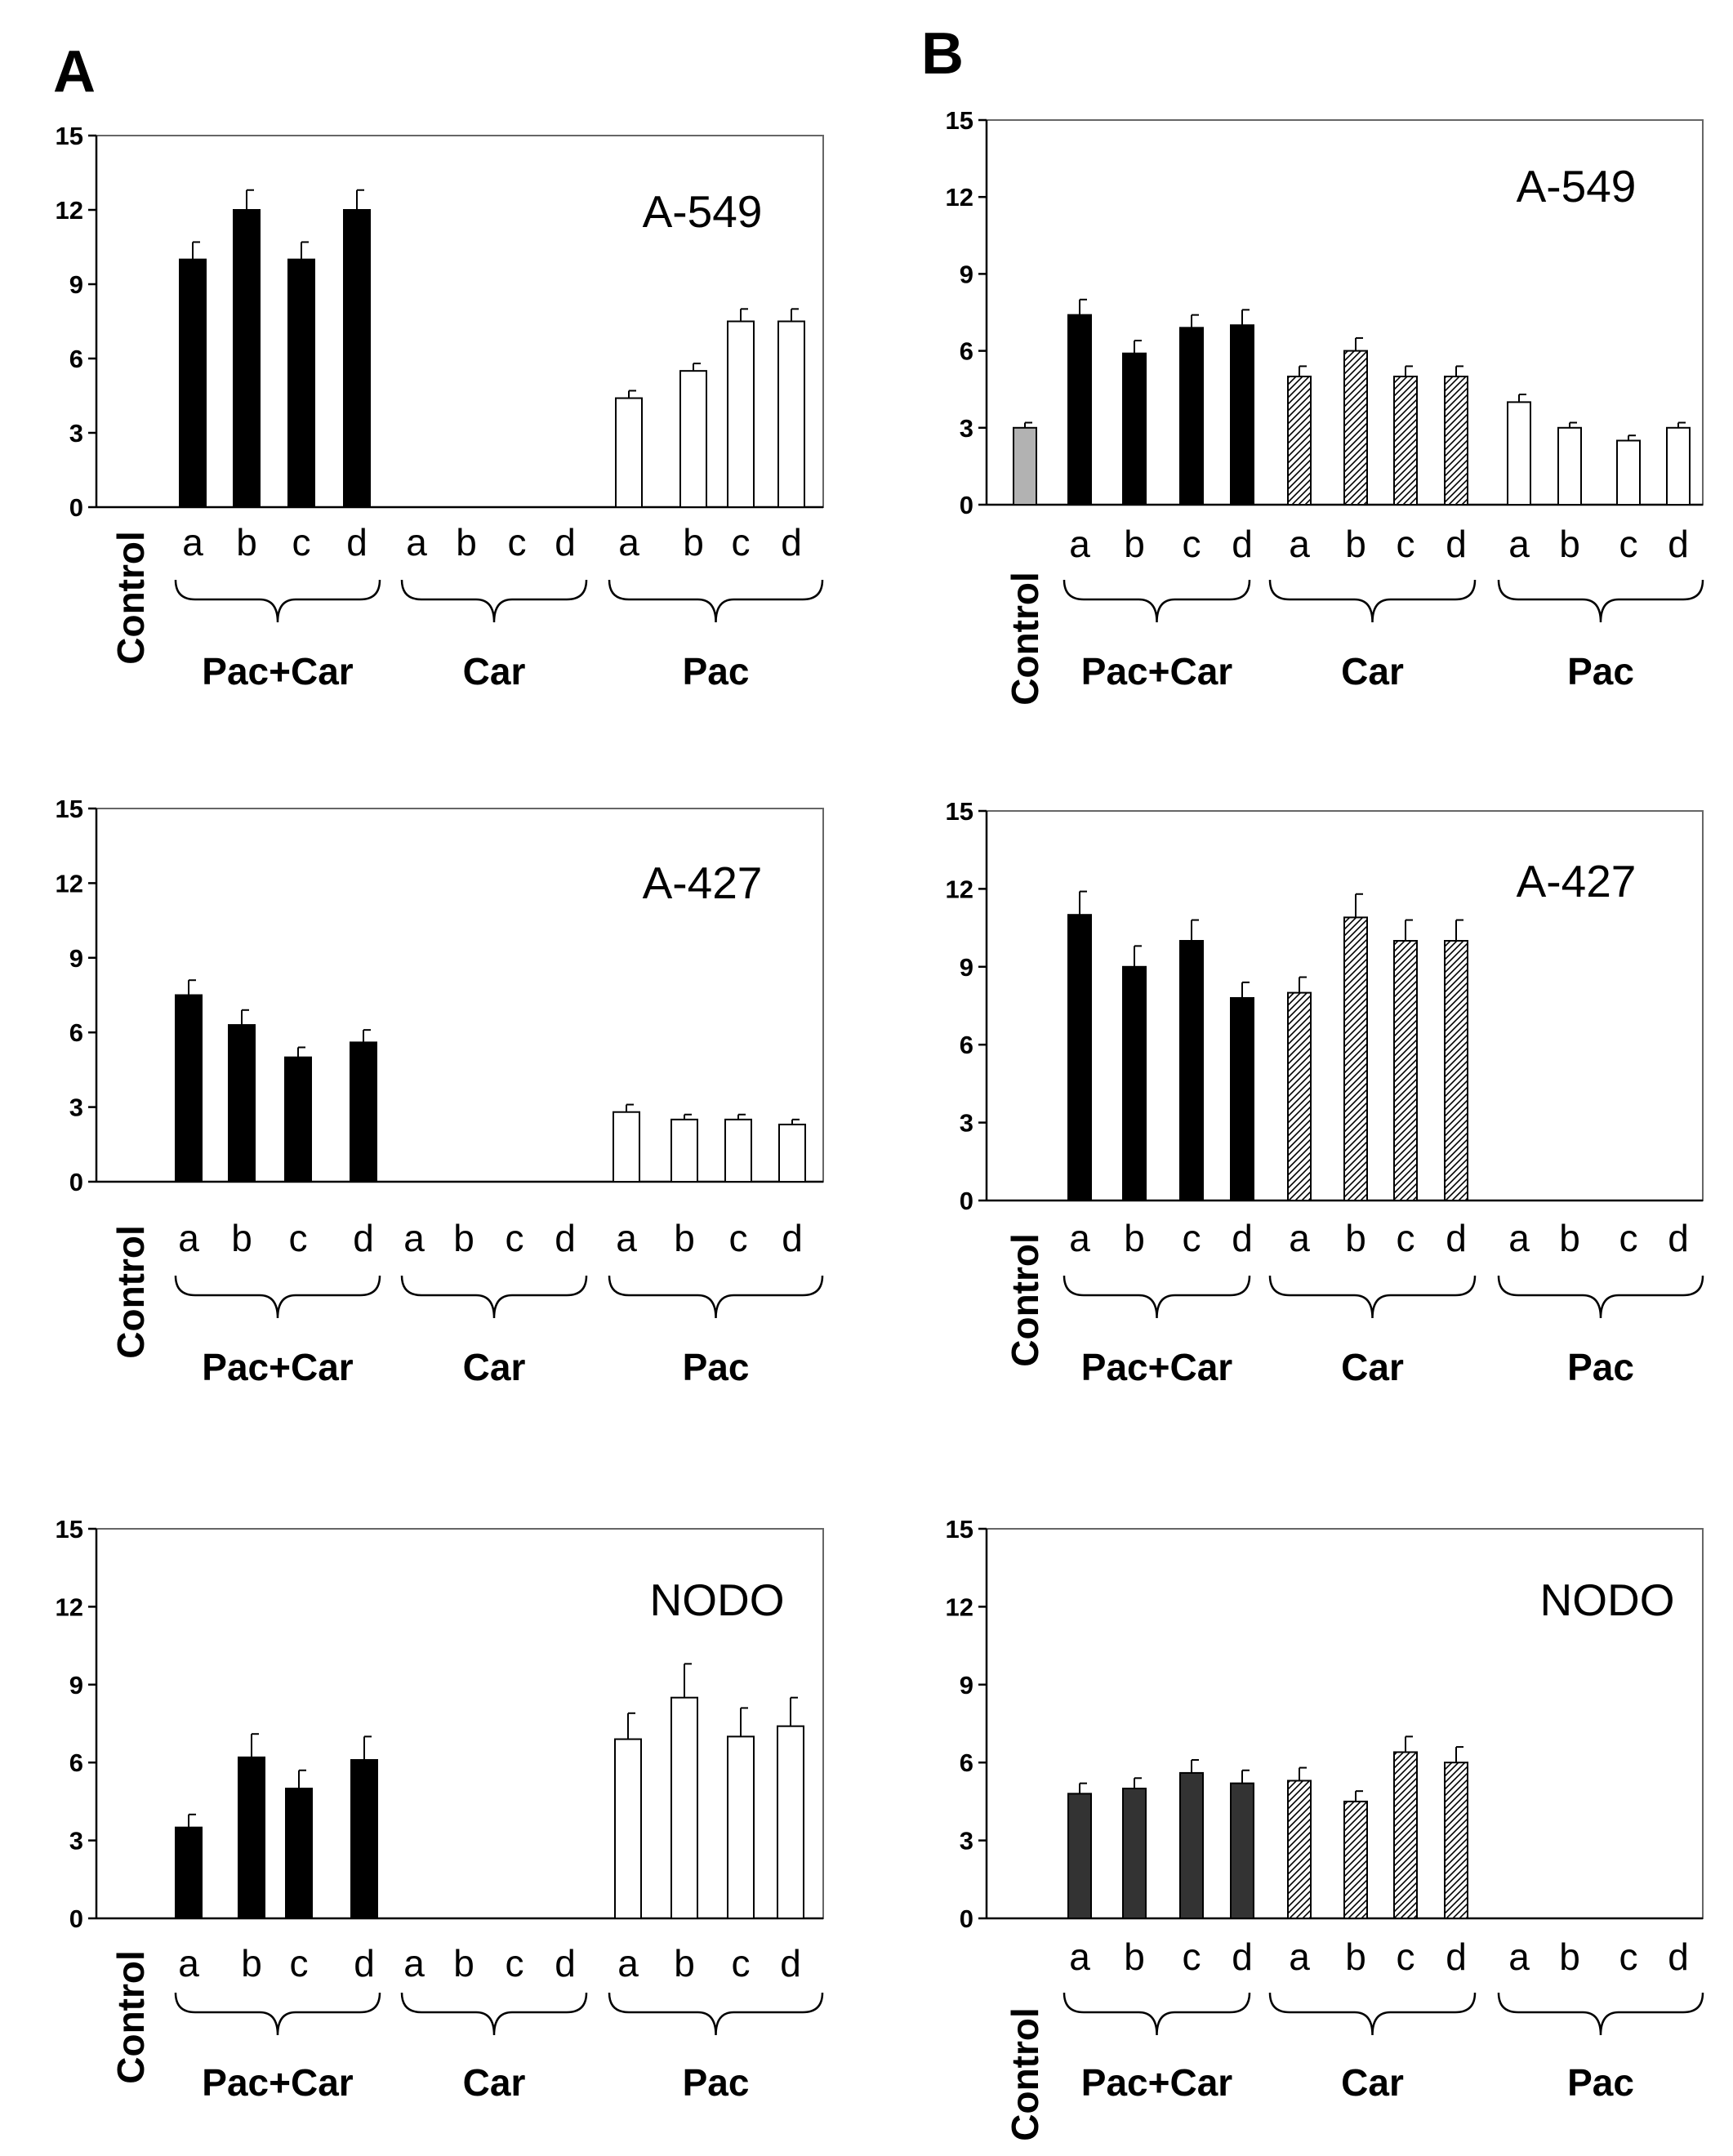  What do you see at coordinates (1025, 466) in the screenshot?
I see `bar-control` at bounding box center [1025, 466].